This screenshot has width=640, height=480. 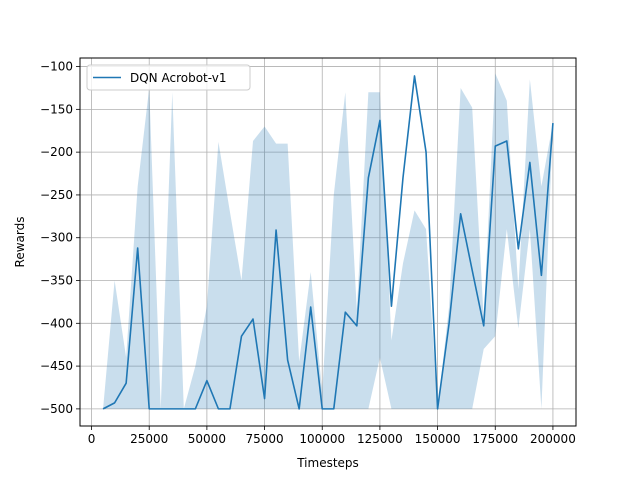 I want to click on legend: DQN Acrobot-v1, so click(x=168, y=77).